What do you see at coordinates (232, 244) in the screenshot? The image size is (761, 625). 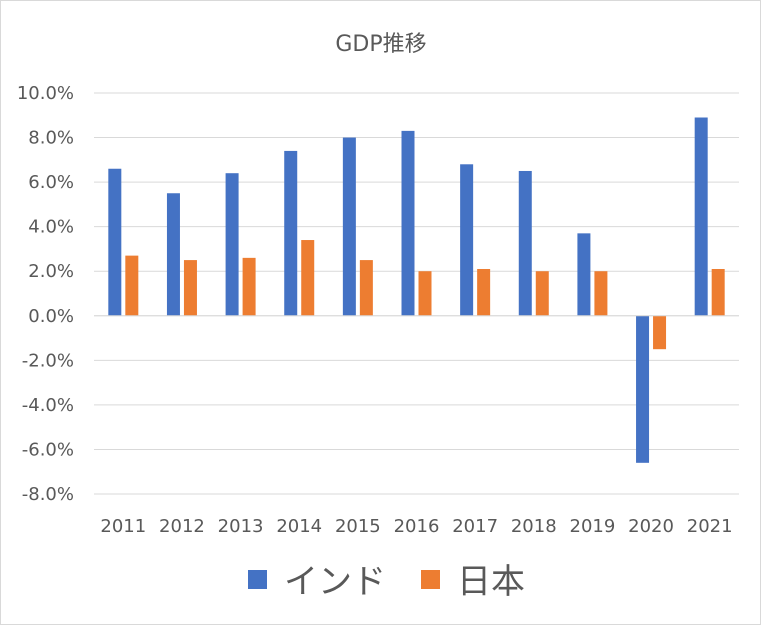 I see `bar-india-2013` at bounding box center [232, 244].